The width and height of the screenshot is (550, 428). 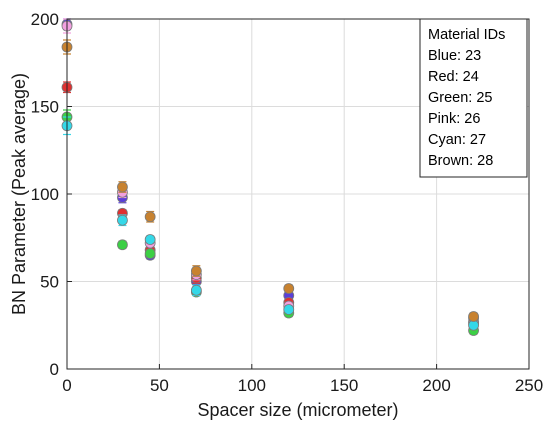 What do you see at coordinates (159, 385) in the screenshot?
I see `x-tick-label-1: 50` at bounding box center [159, 385].